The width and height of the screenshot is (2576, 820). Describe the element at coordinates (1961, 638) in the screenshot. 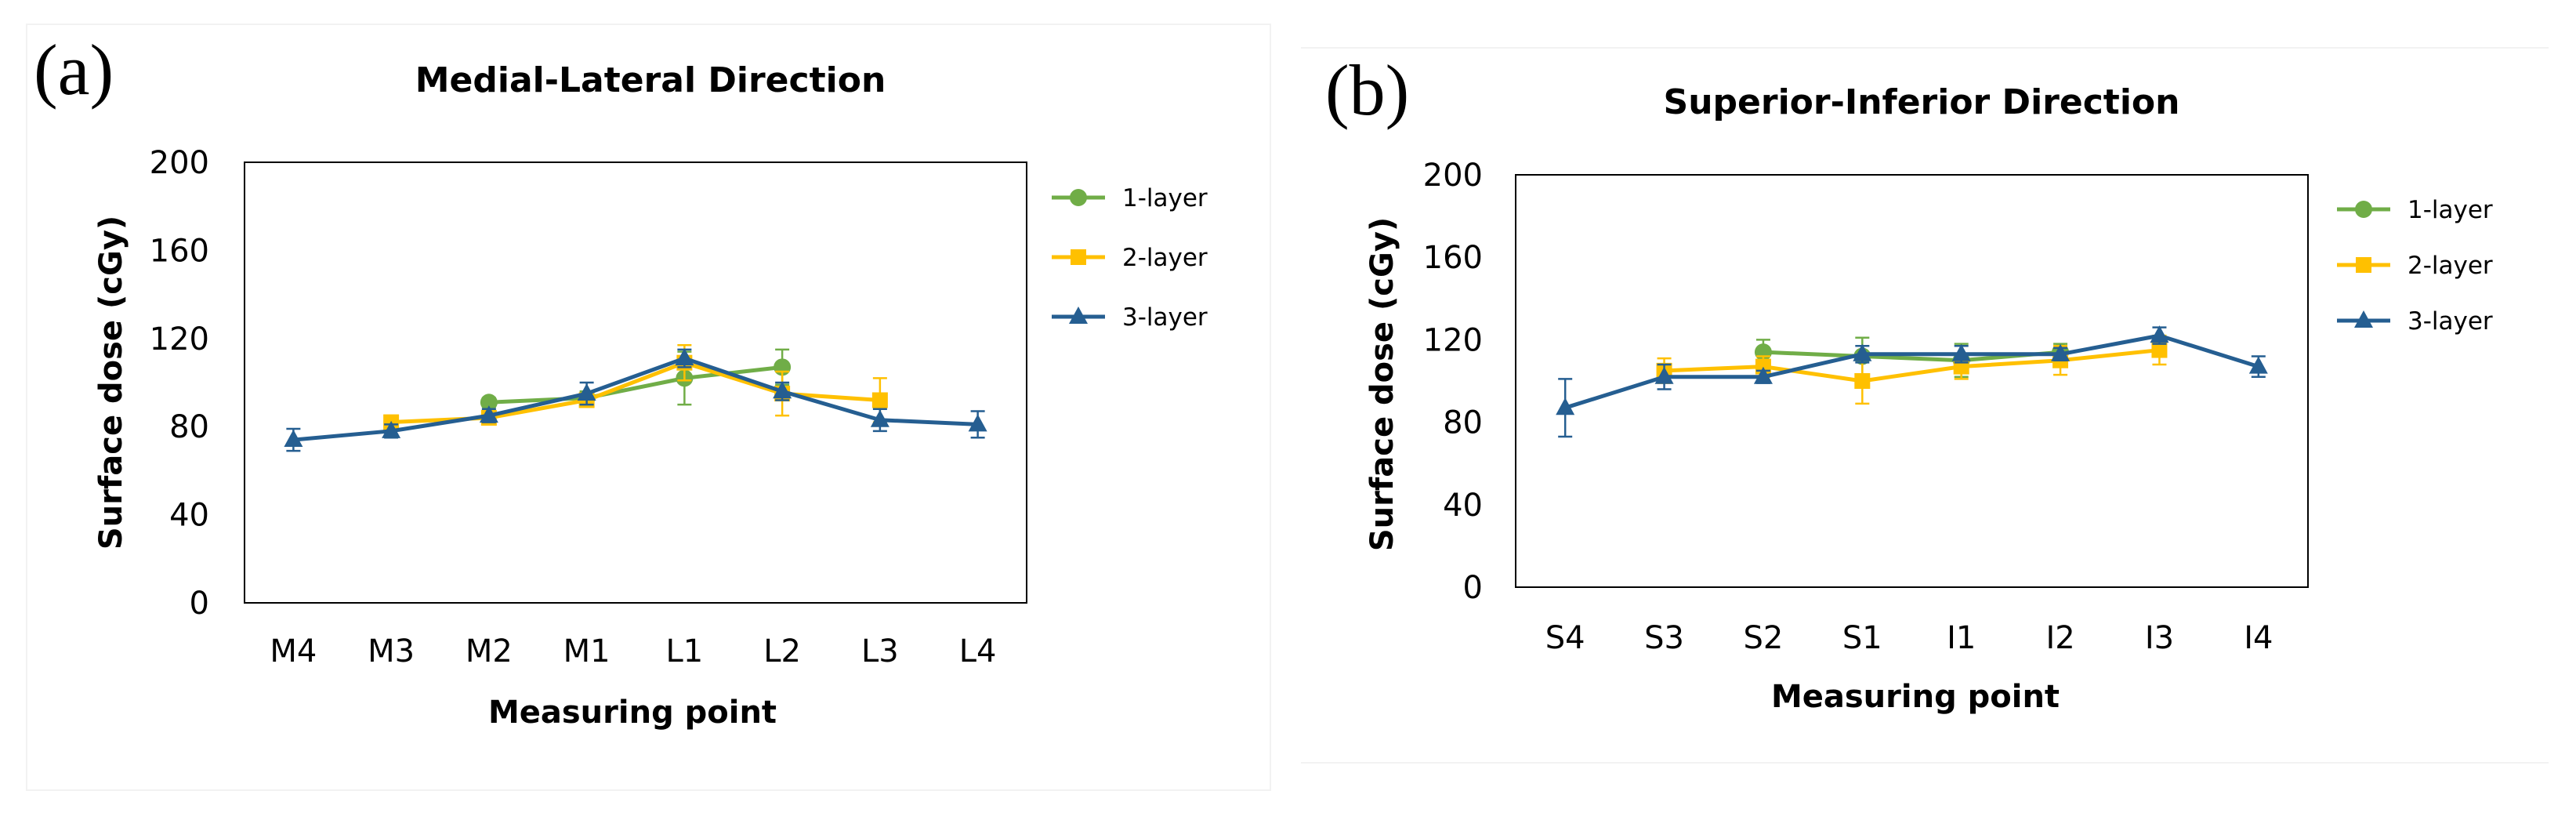

I see `x-tick-label: I1` at that location.